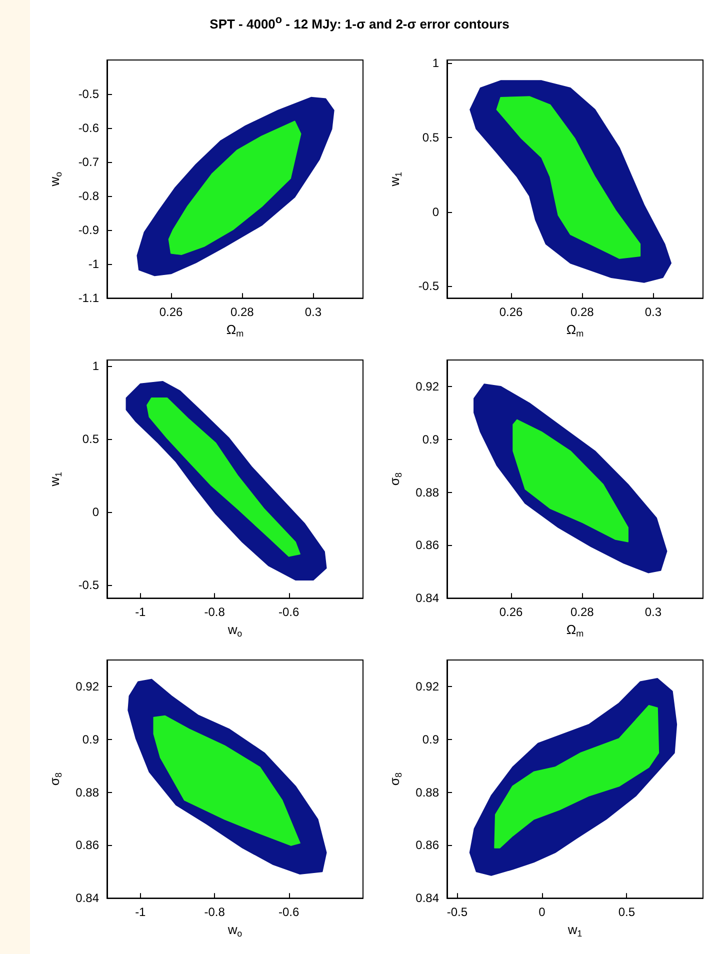 This screenshot has height=954, width=719. What do you see at coordinates (89, 298) in the screenshot?
I see `y-tick-label: -1.1` at bounding box center [89, 298].